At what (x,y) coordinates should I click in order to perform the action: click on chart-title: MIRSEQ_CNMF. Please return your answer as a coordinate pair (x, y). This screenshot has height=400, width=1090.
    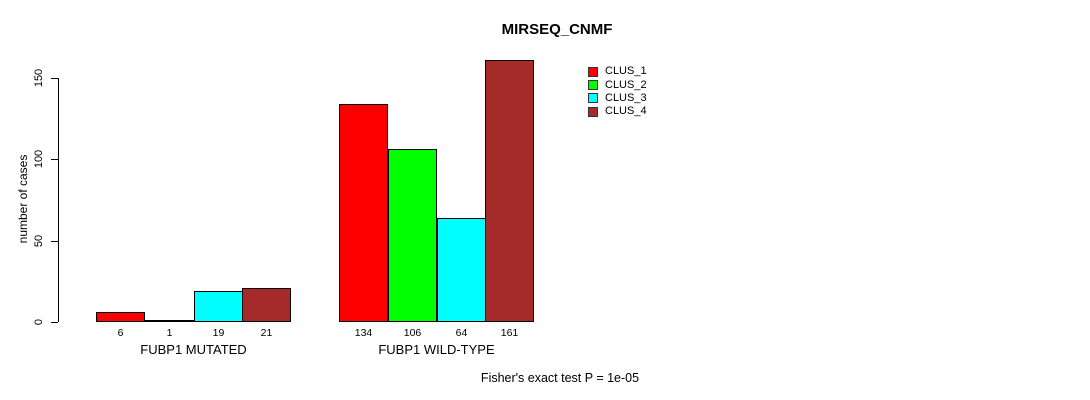
    Looking at the image, I should click on (557, 29).